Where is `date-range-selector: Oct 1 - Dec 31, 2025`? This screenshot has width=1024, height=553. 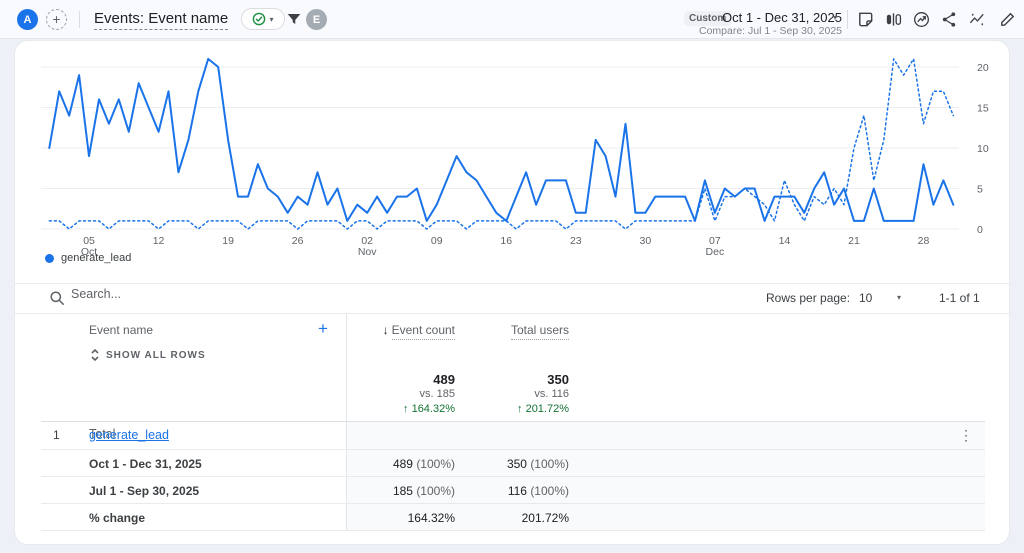 date-range-selector: Oct 1 - Dec 31, 2025 is located at coordinates (782, 17).